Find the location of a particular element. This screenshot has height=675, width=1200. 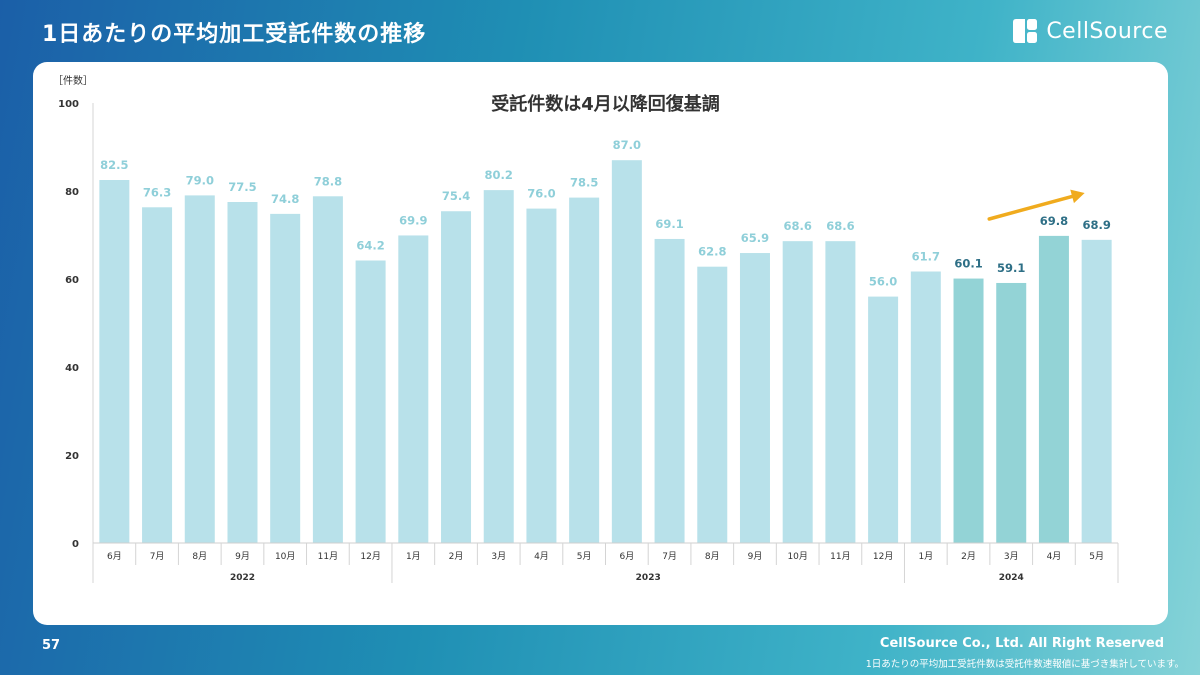

data-label: 56.0 is located at coordinates (883, 282).